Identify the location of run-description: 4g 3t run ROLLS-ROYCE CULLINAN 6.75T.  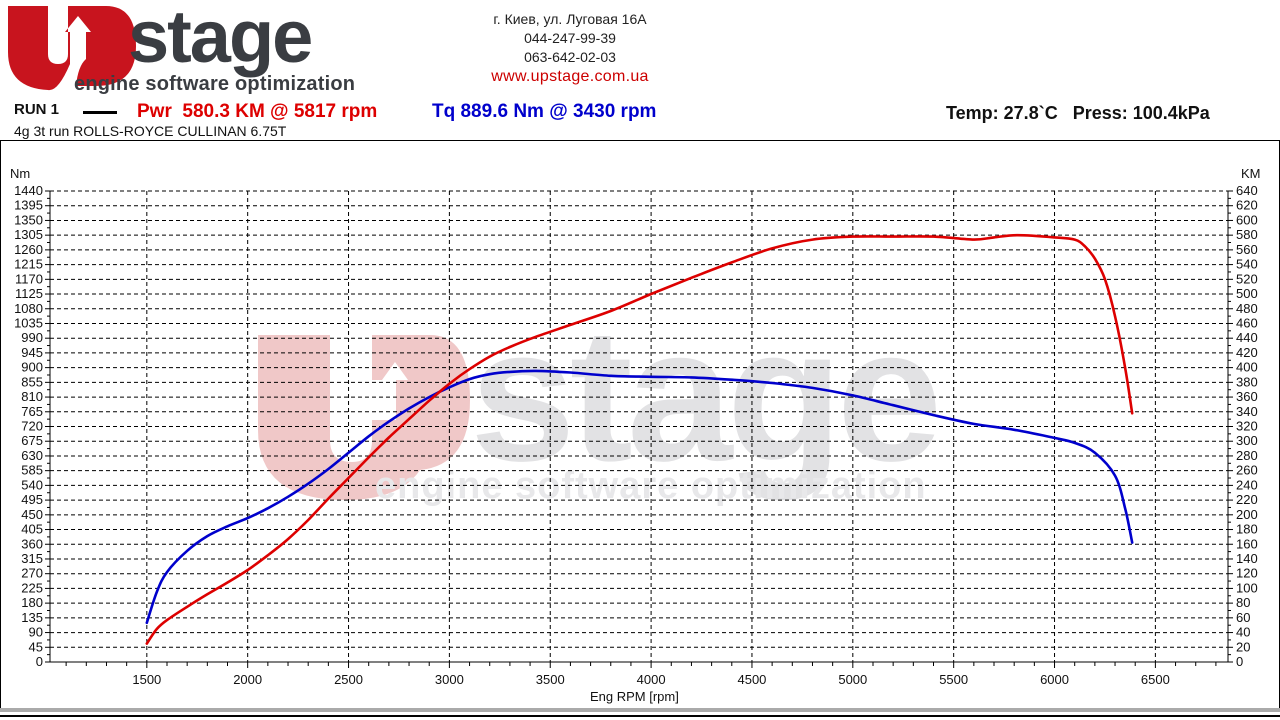
(150, 131).